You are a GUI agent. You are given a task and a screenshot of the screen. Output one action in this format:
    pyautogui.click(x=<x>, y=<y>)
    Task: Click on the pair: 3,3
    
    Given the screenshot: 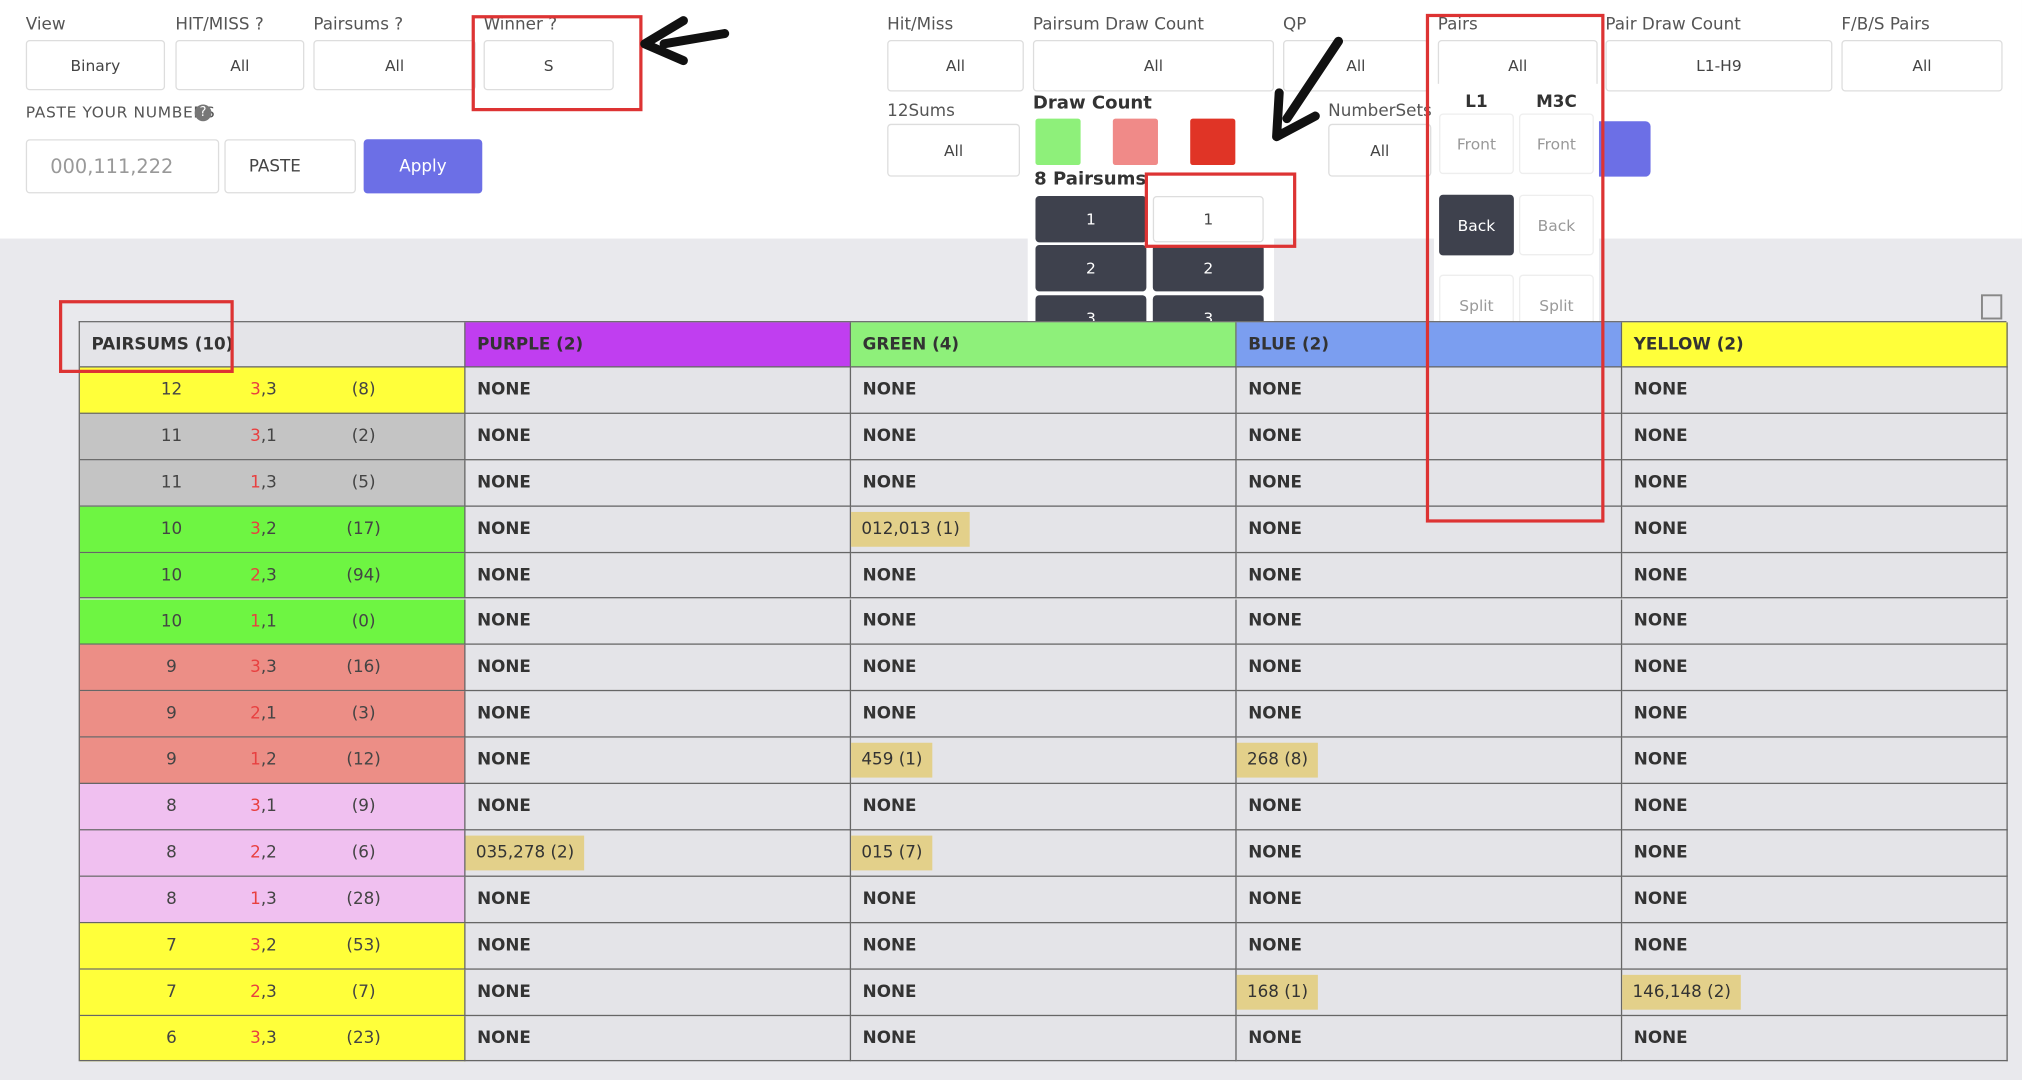 What is the action you would take?
    pyautogui.click(x=263, y=1037)
    